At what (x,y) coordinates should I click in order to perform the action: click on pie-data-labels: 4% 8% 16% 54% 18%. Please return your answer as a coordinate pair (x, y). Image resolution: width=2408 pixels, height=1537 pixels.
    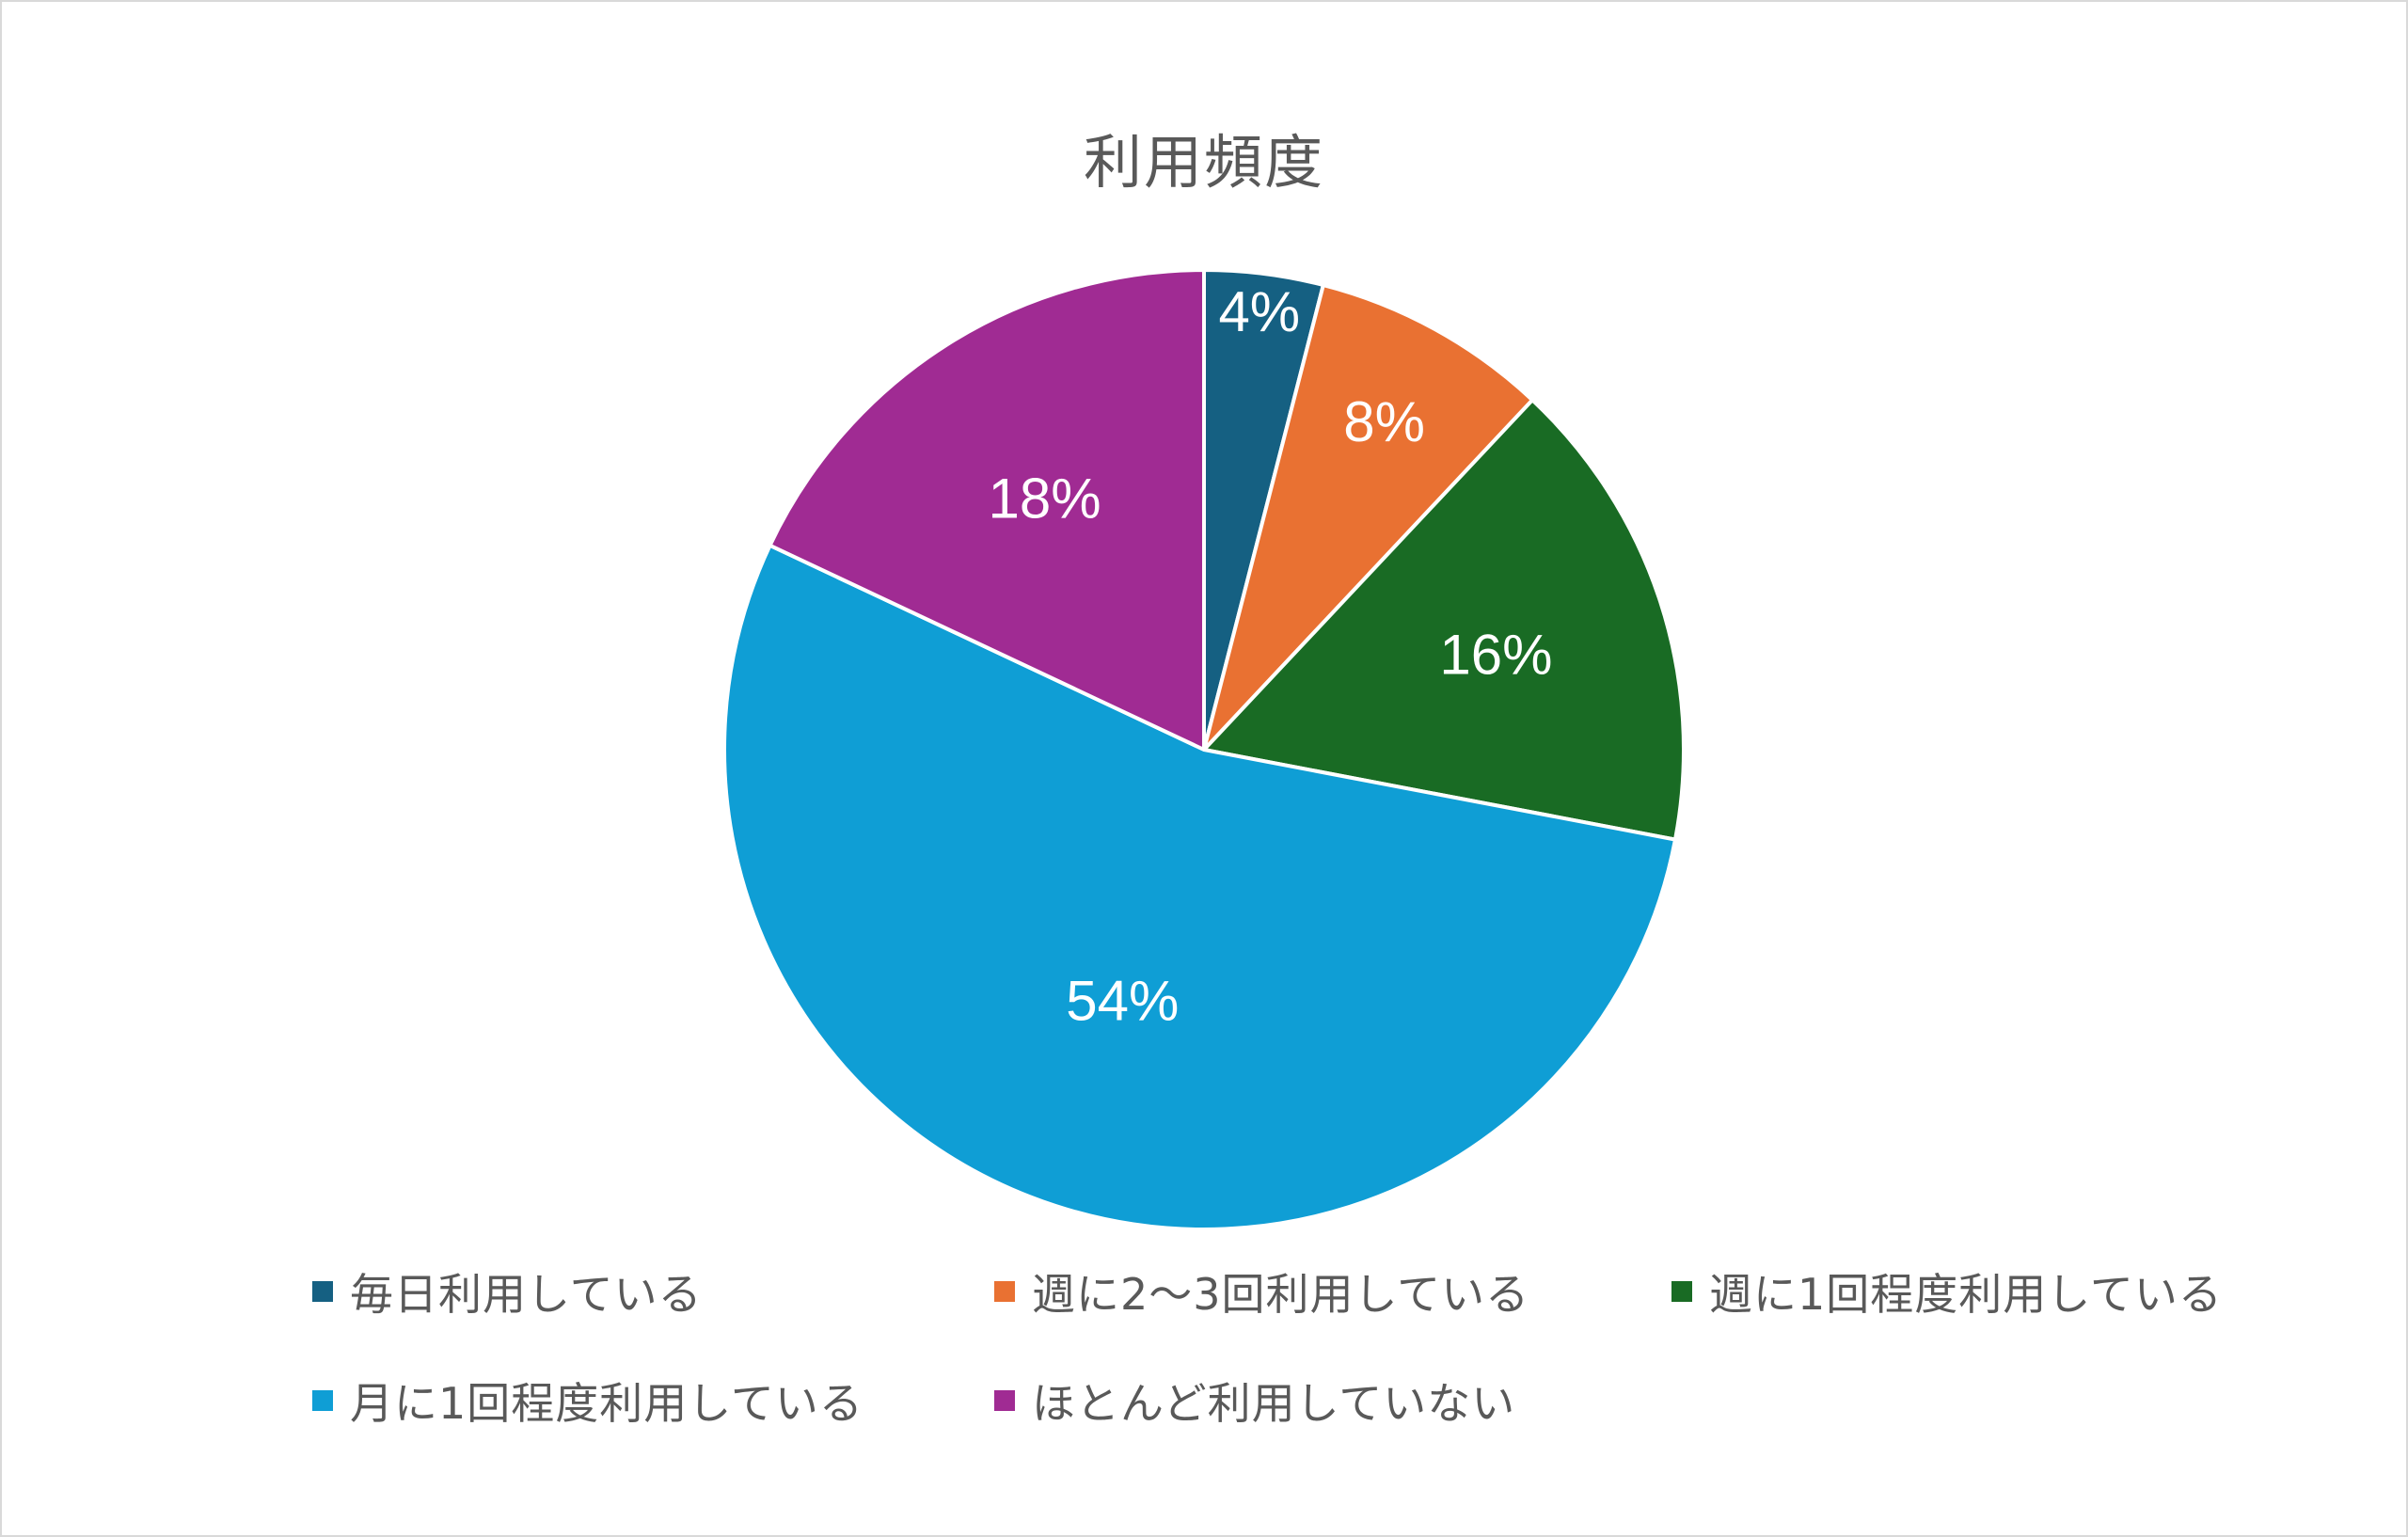
    Looking at the image, I should click on (1271, 656).